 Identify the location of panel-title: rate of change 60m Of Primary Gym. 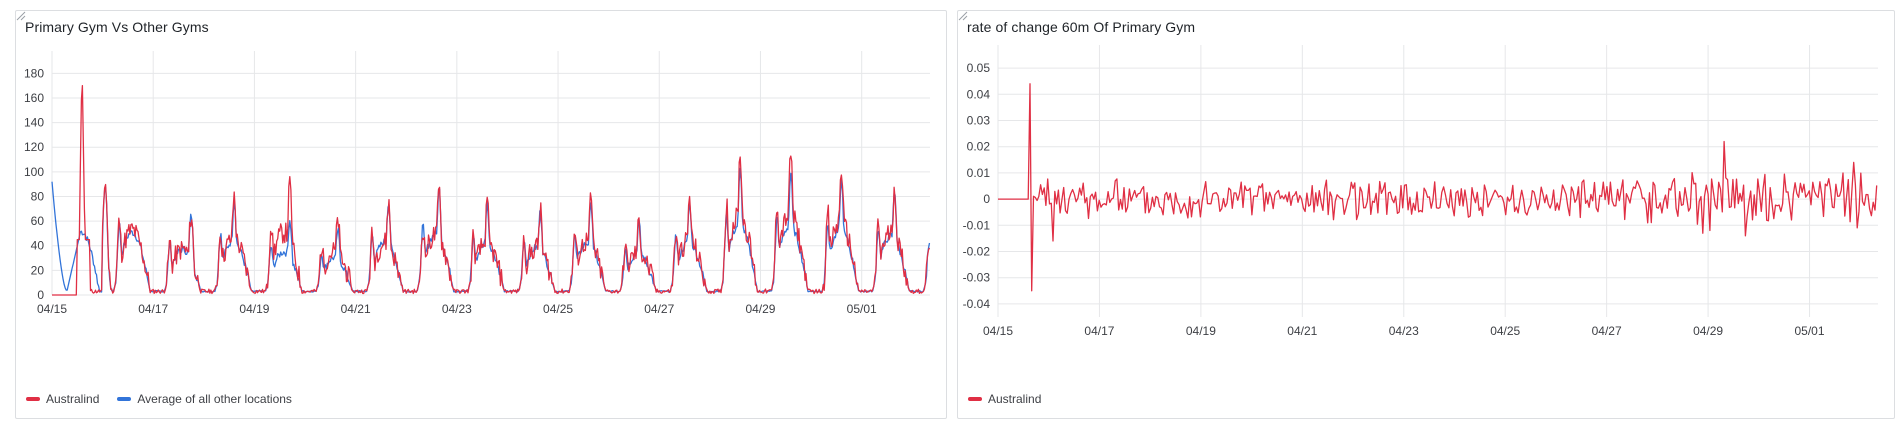
(1081, 27).